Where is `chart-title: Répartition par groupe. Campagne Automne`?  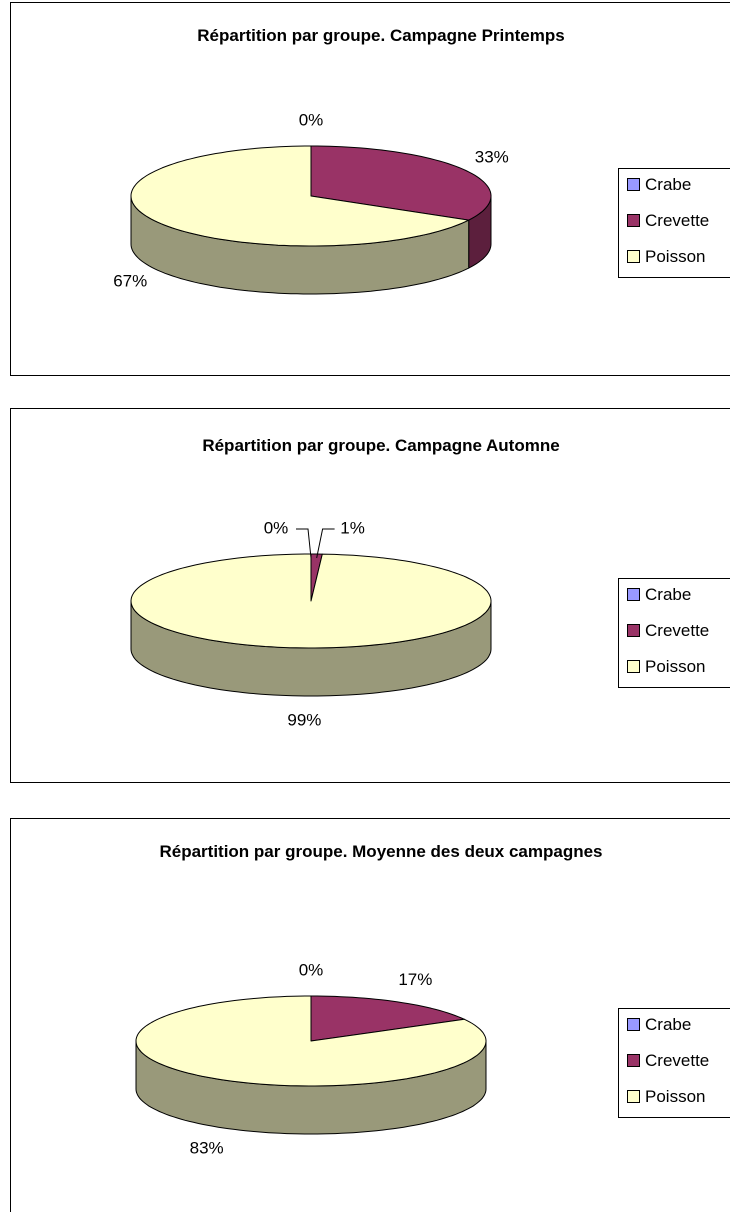
chart-title: Répartition par groupe. Campagne Automne is located at coordinates (381, 445).